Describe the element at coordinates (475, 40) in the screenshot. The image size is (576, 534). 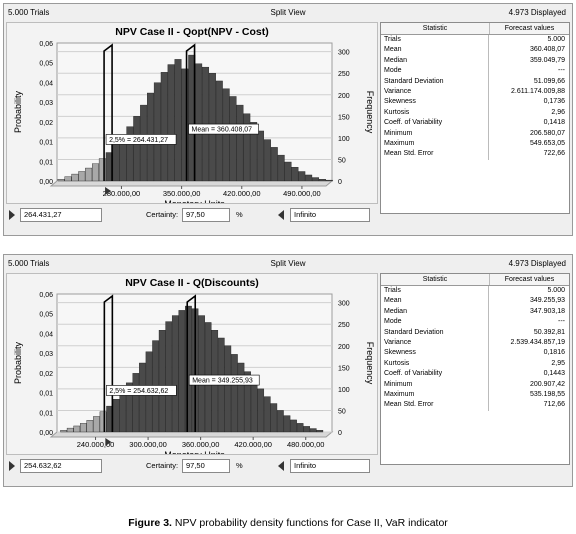
I see `statistics-row: Trials 5.000` at that location.